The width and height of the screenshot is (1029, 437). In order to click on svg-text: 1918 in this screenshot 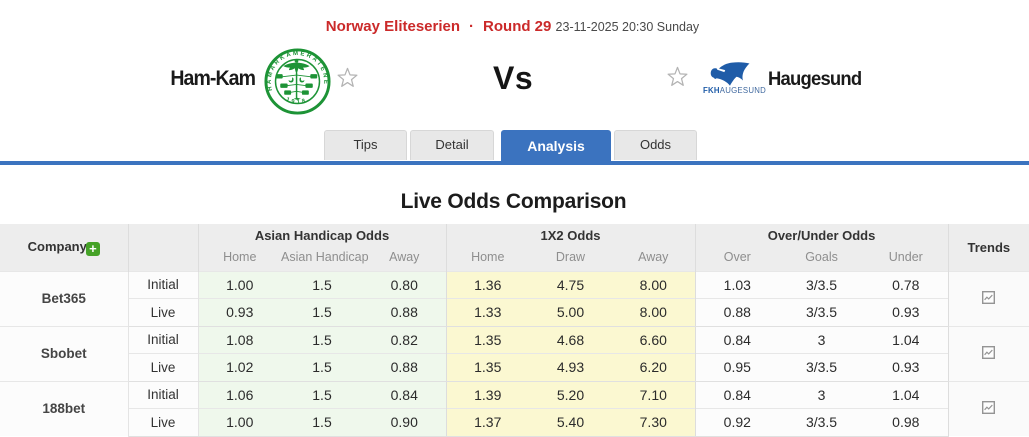, I will do `click(296, 101)`.